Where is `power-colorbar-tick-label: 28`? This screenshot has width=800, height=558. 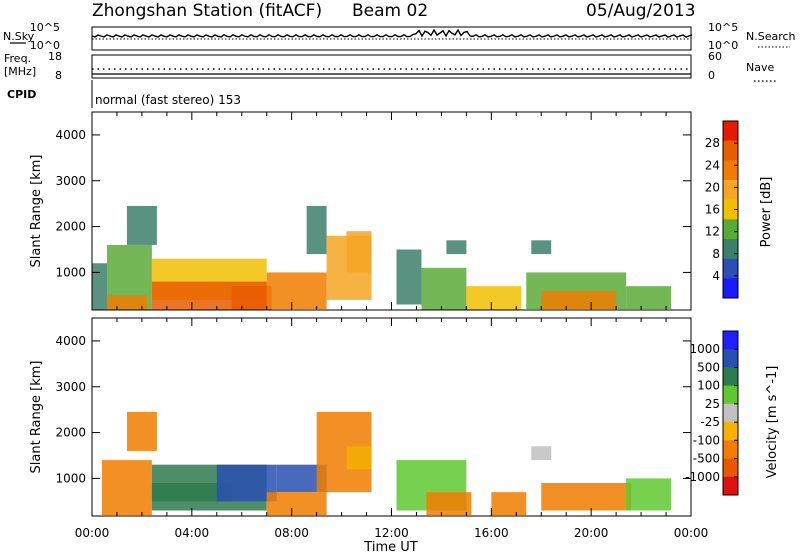 power-colorbar-tick-label: 28 is located at coordinates (712, 143).